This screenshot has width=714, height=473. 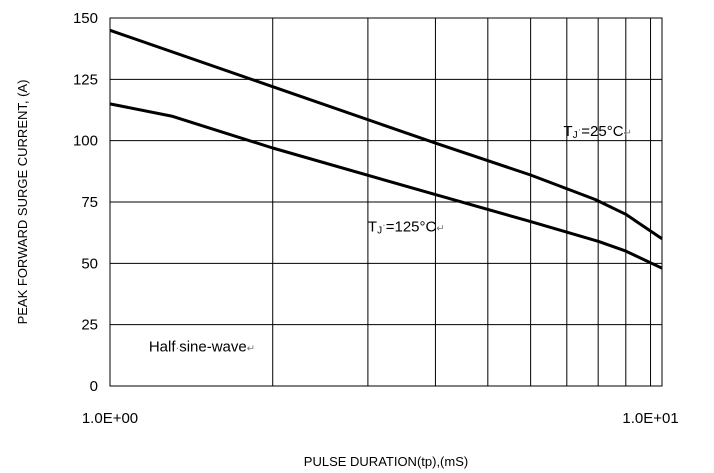 I want to click on annotation-2: TJ·=125°C↵, so click(x=406, y=227).